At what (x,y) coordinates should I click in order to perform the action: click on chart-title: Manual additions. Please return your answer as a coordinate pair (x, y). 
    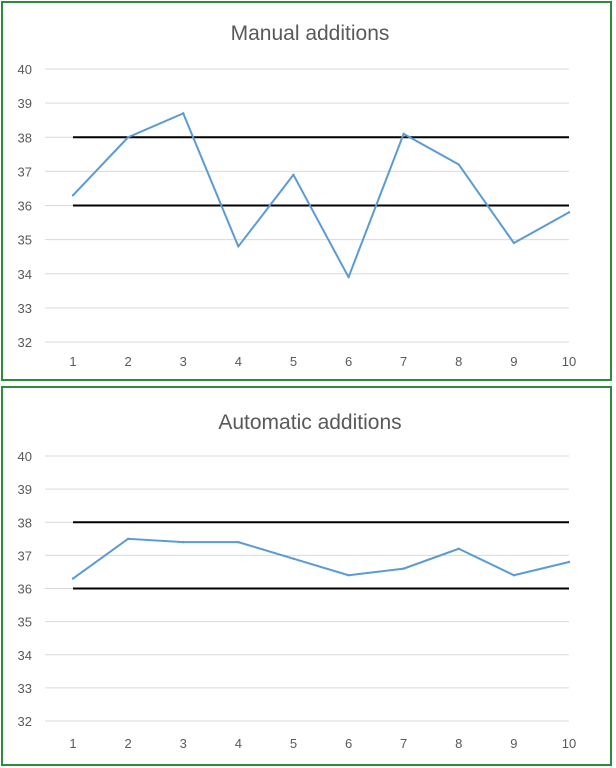
    Looking at the image, I should click on (310, 33).